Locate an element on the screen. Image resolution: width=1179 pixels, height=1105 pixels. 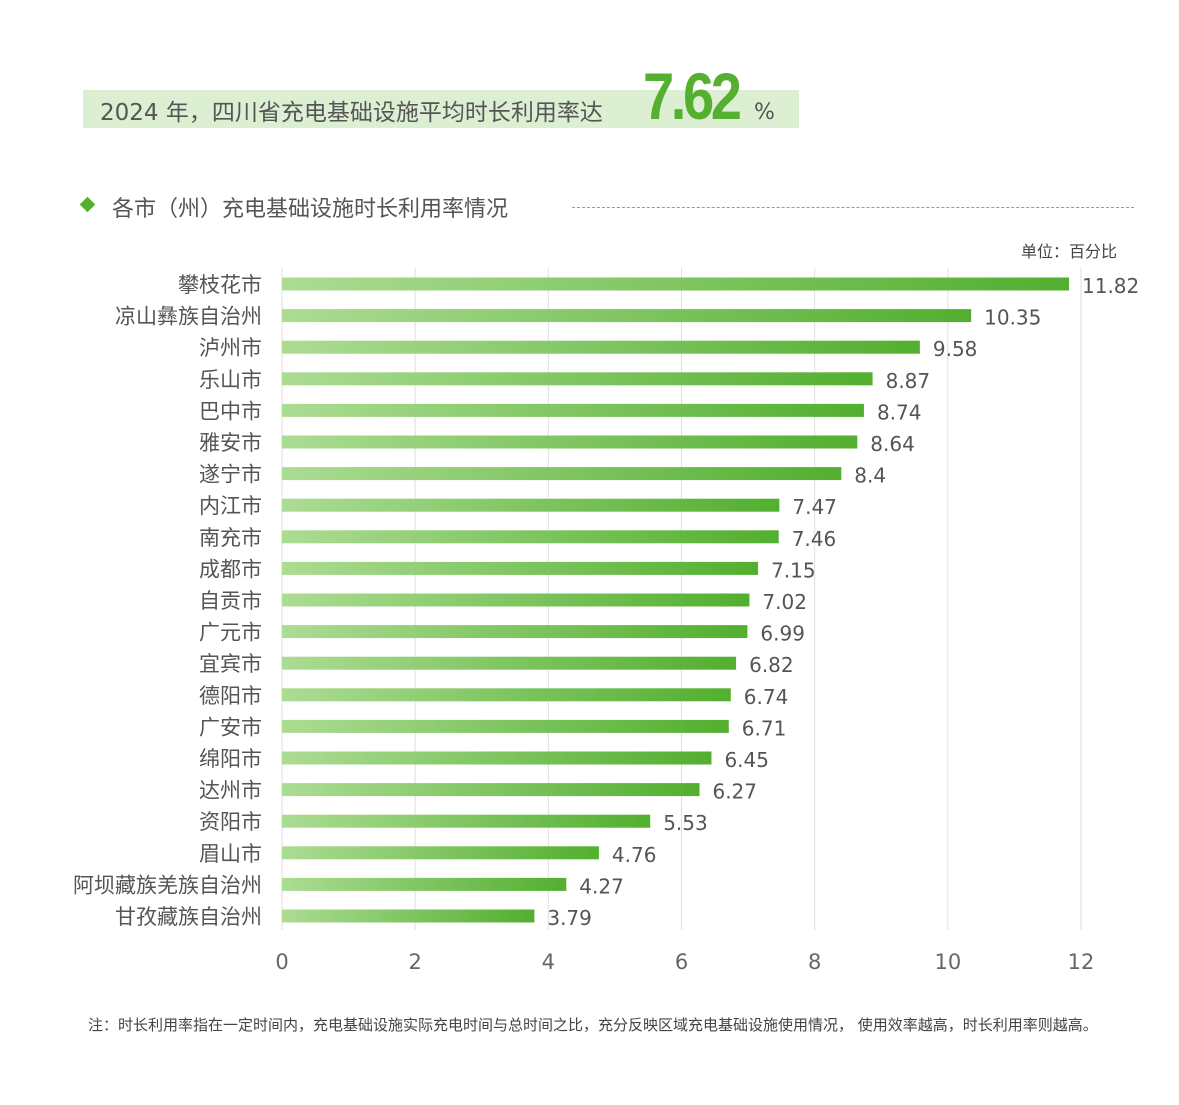
x-tick-label: 8 is located at coordinates (814, 962).